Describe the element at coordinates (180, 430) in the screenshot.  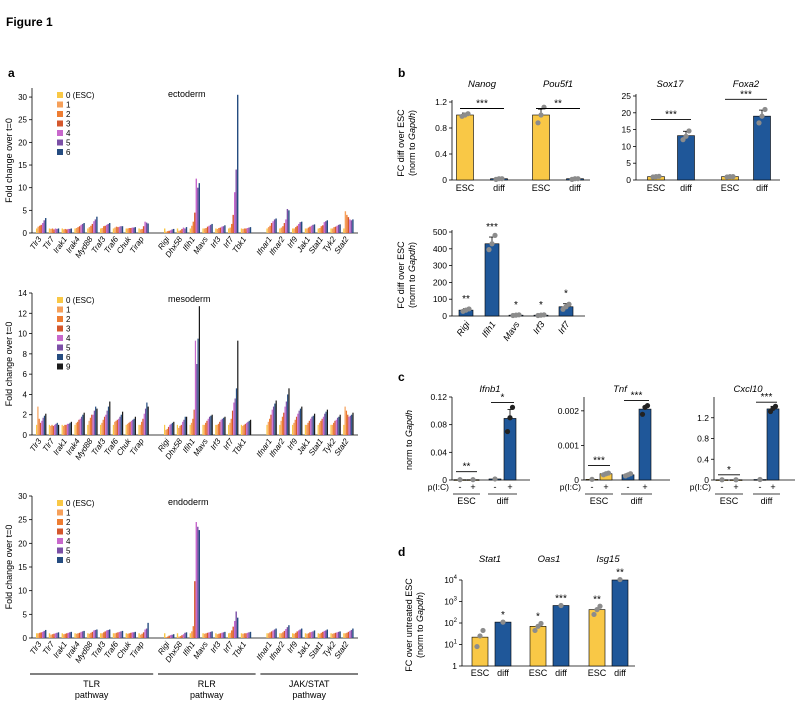
I see `bar-Dhx58-t2` at that location.